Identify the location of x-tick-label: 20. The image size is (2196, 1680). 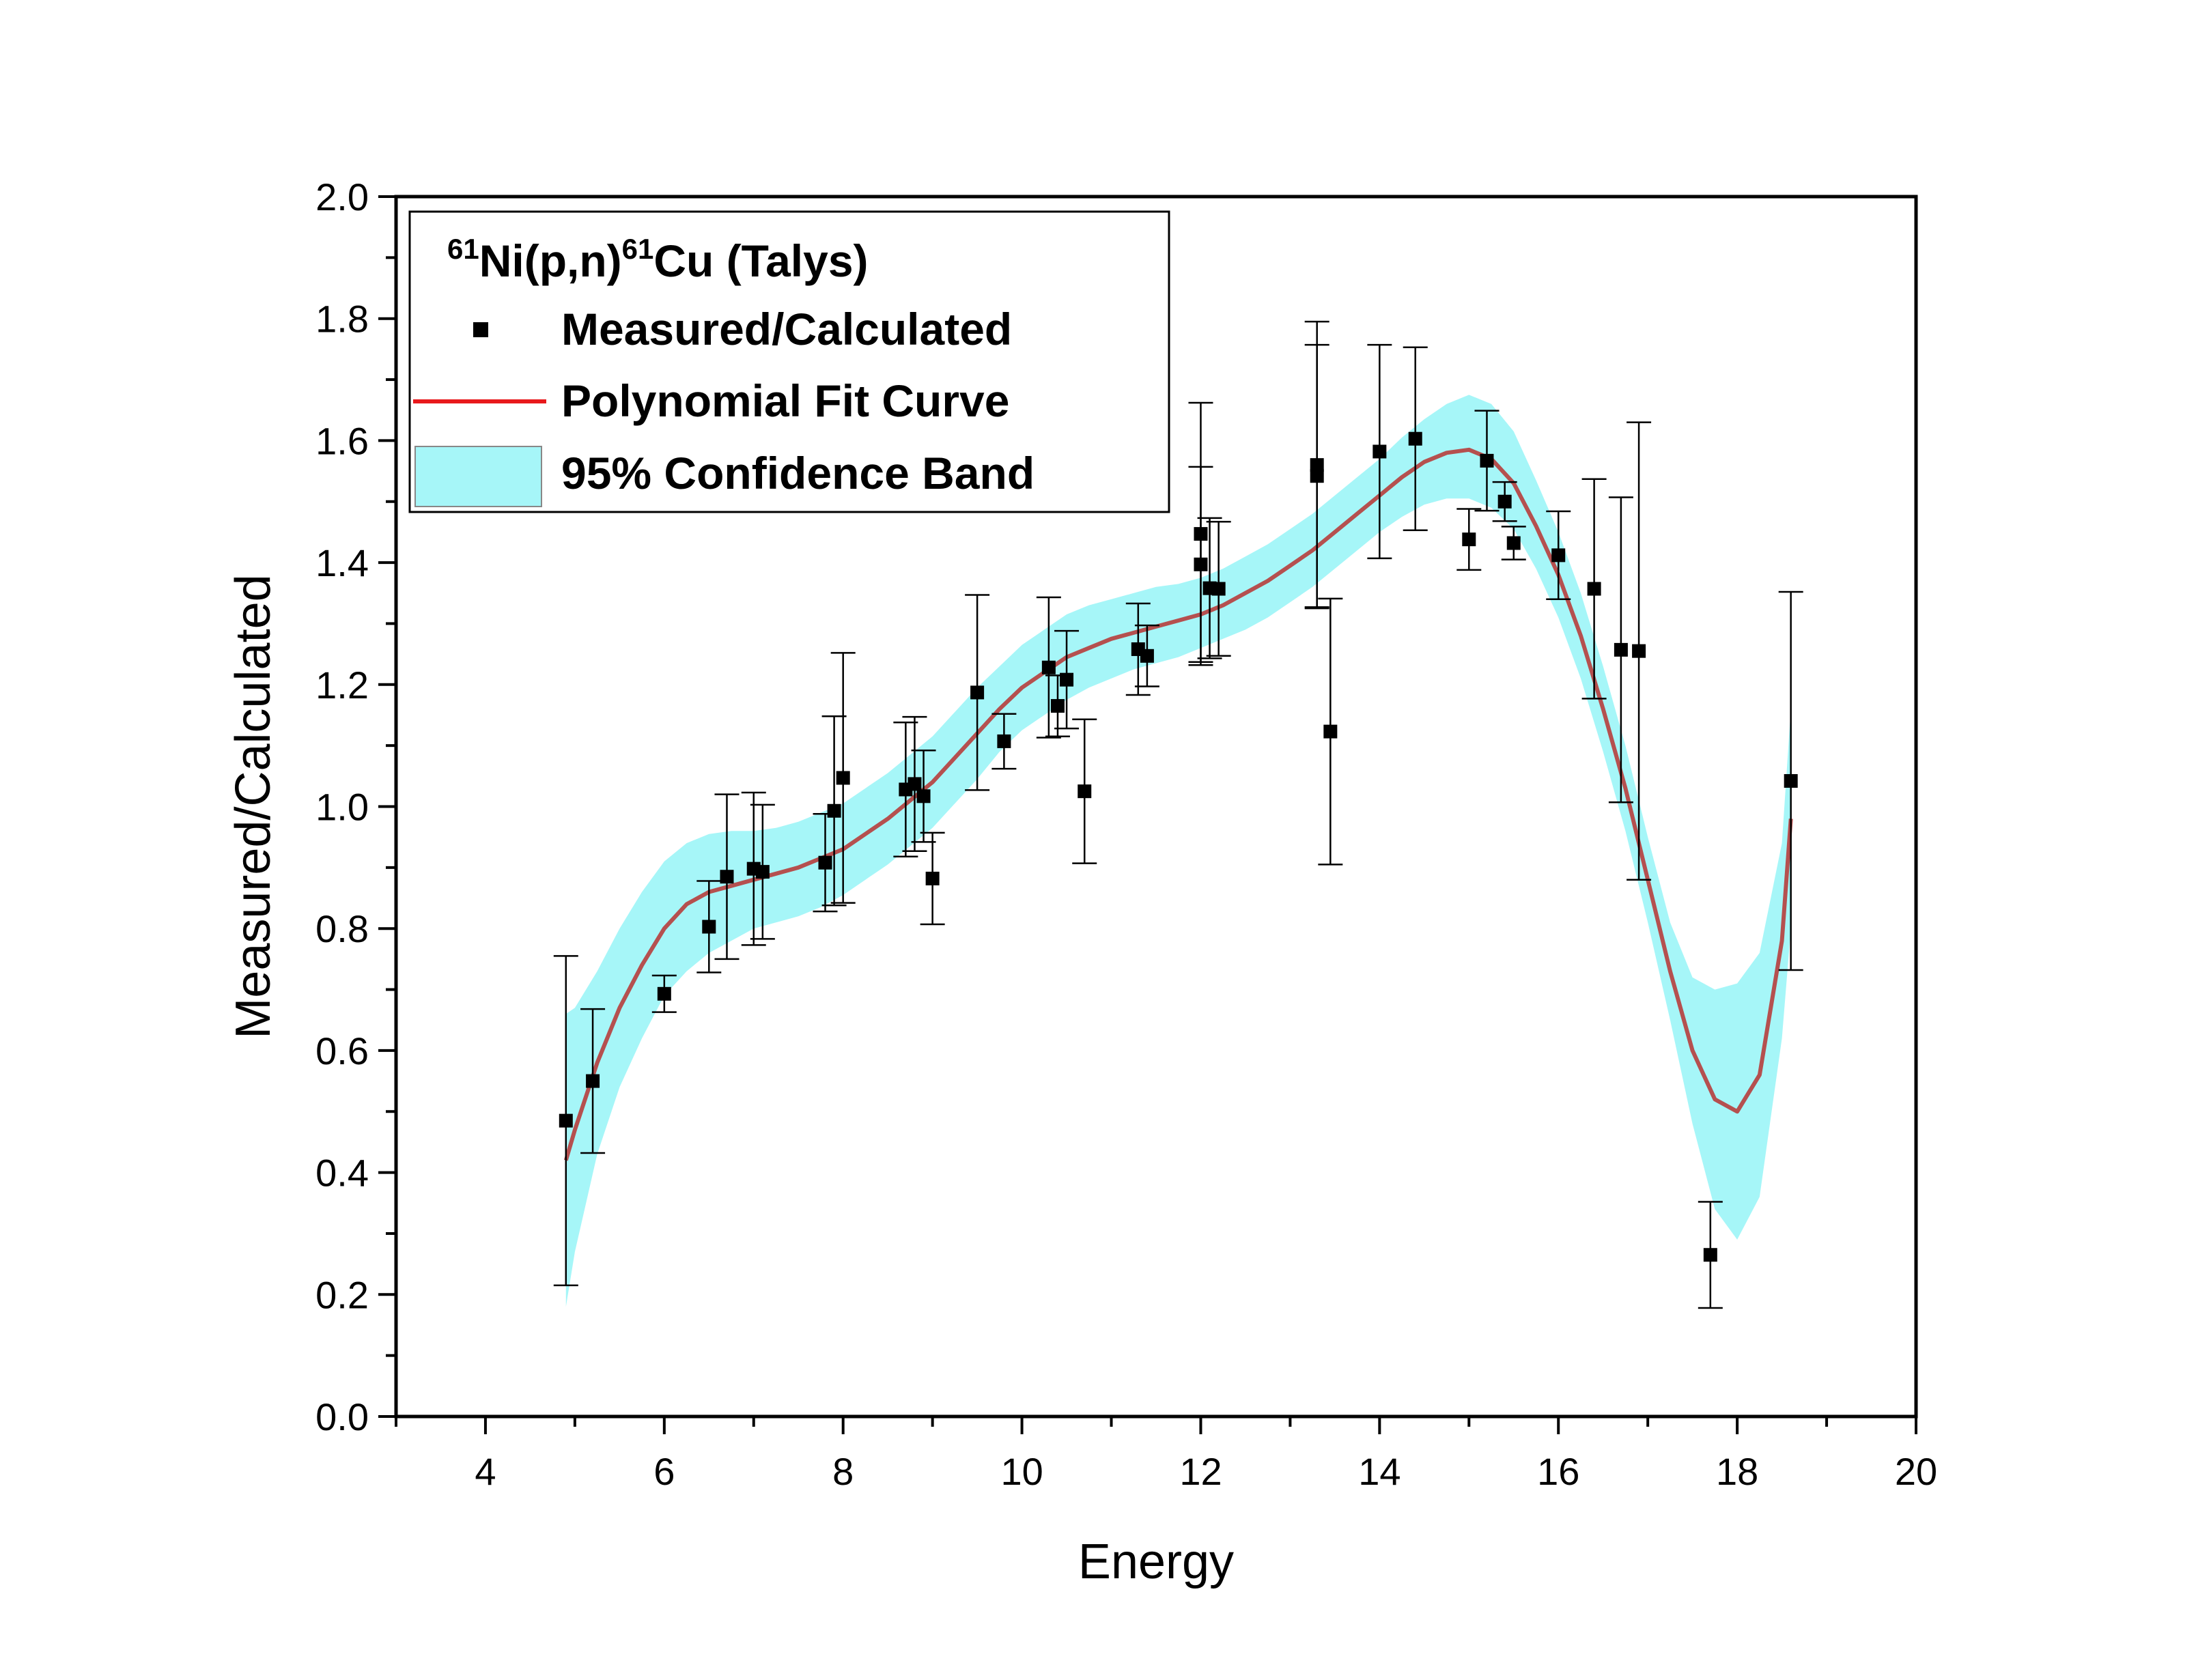
(1916, 1471).